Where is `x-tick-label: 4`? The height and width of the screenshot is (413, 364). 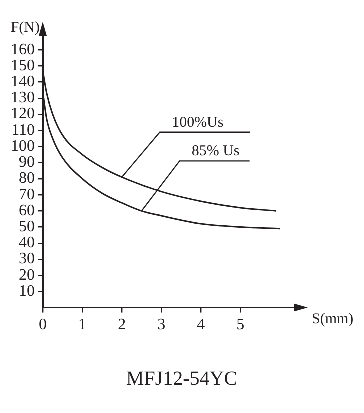 x-tick-label: 4 is located at coordinates (201, 325).